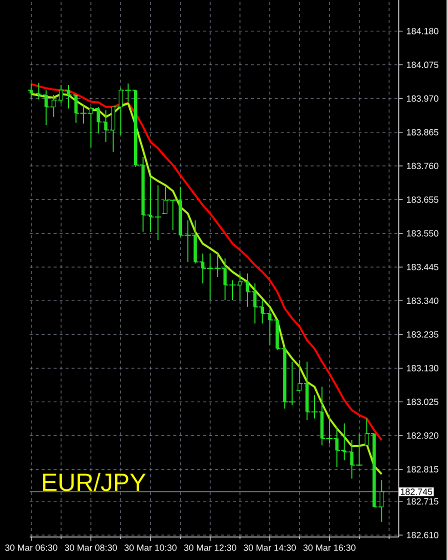 The height and width of the screenshot is (560, 447). Describe the element at coordinates (329, 547) in the screenshot. I see `x-tick-label: 30 Mar 16:30` at that location.